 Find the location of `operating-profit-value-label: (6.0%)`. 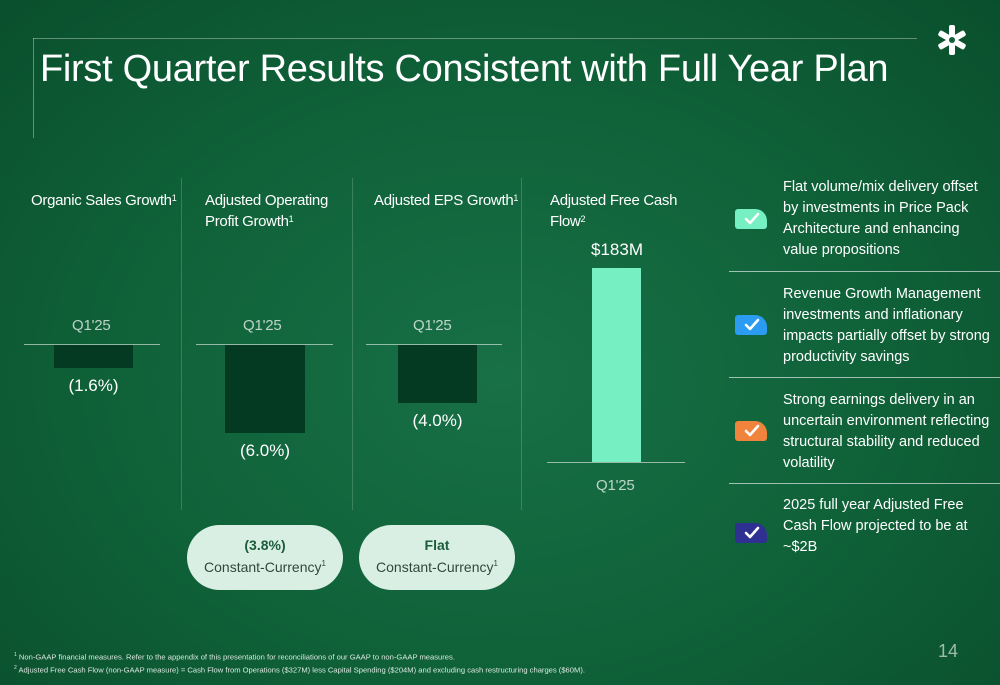

operating-profit-value-label: (6.0%) is located at coordinates (265, 450).